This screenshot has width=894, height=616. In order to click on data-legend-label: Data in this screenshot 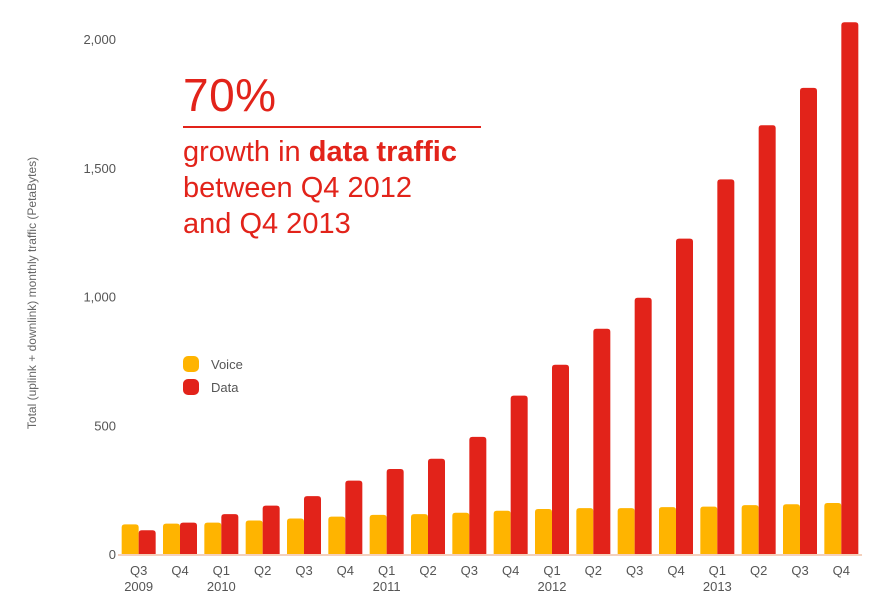, I will do `click(225, 387)`.